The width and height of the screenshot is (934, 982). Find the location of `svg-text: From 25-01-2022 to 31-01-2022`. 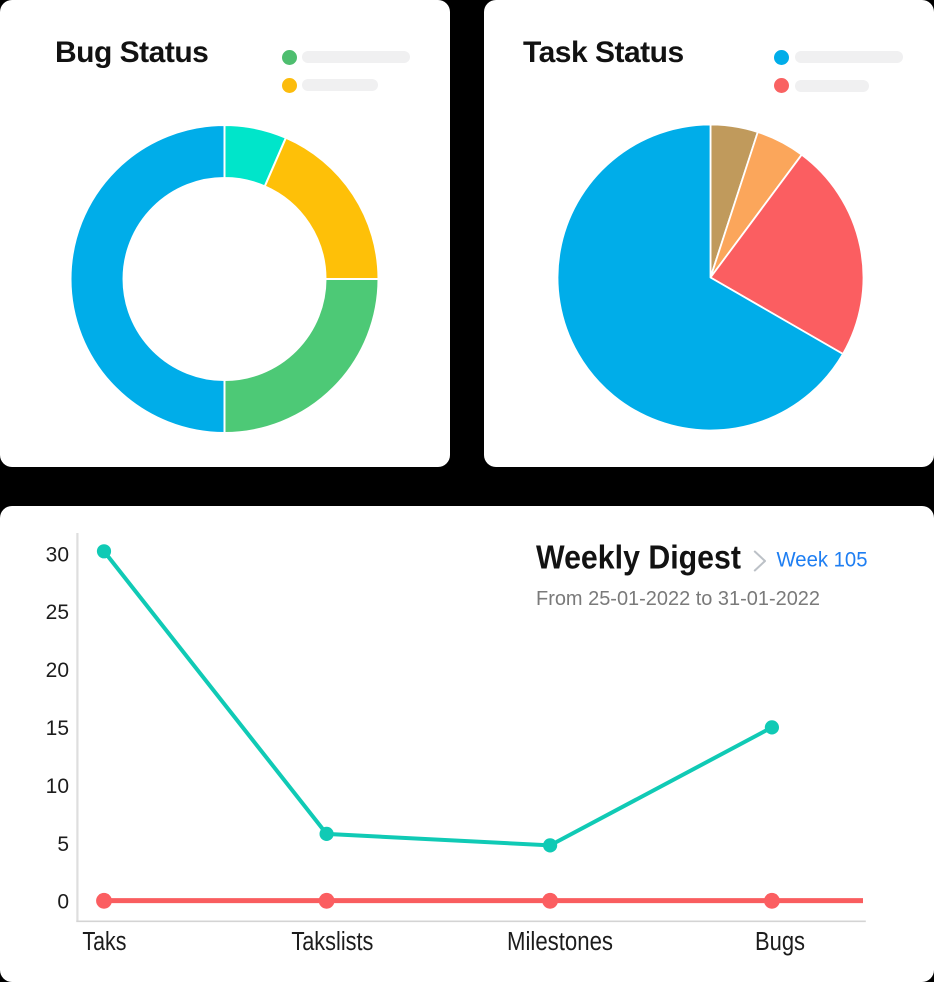

svg-text: From 25-01-2022 to 31-01-2022 is located at coordinates (678, 598).